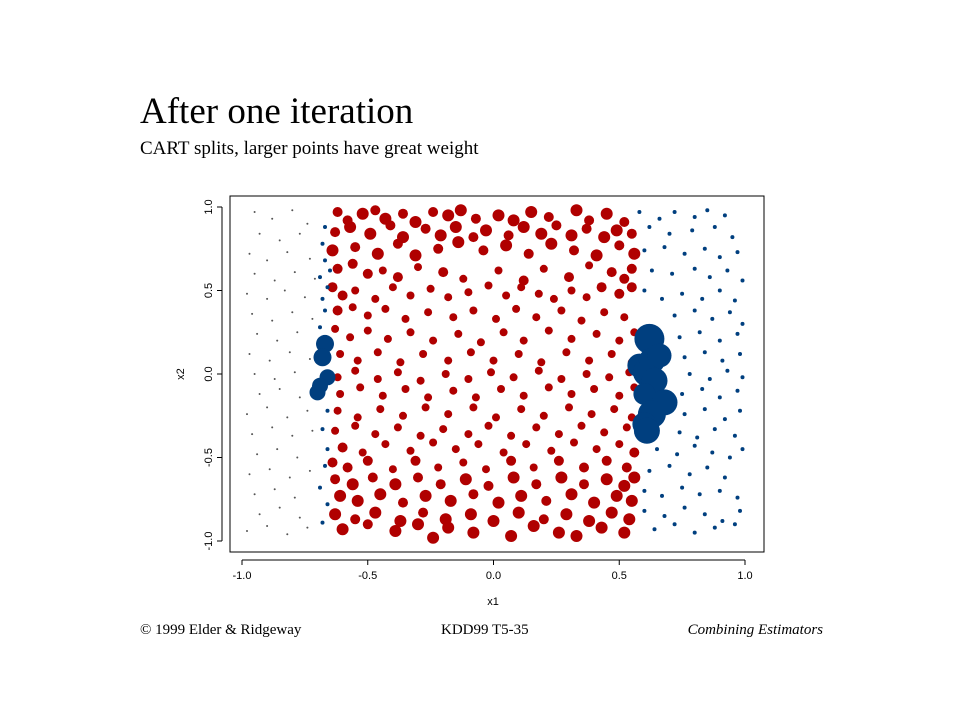 The height and width of the screenshot is (720, 960). I want to click on x-axis-label: x1, so click(493, 602).